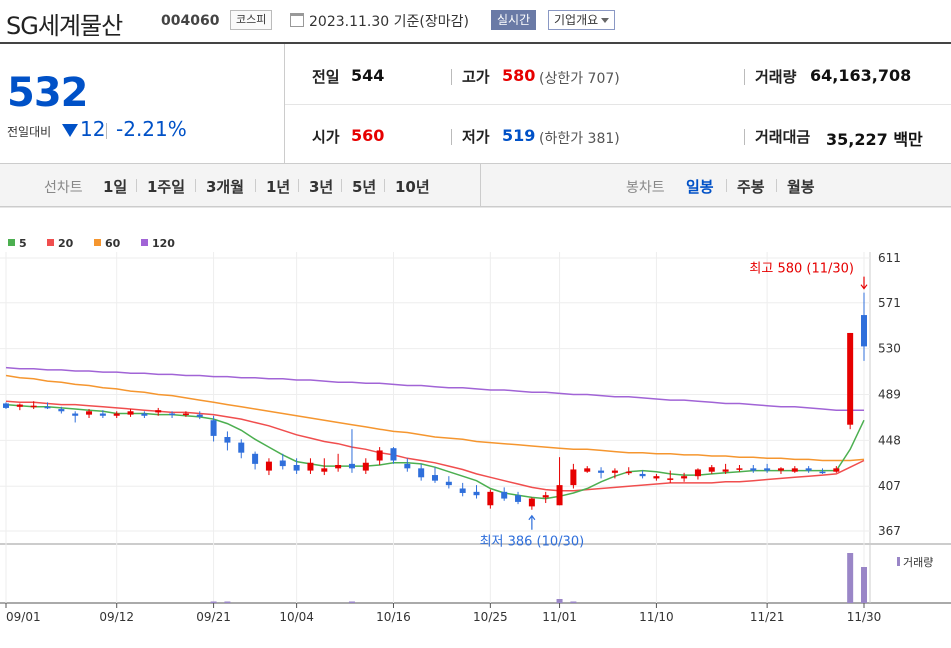 The height and width of the screenshot is (648, 951). What do you see at coordinates (225, 187) in the screenshot?
I see `period-3m: 3개월` at bounding box center [225, 187].